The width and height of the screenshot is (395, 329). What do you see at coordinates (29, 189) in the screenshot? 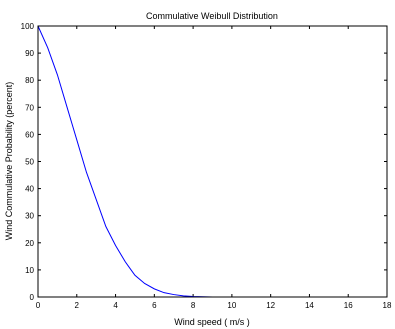
I see `y-tick-label: 40` at bounding box center [29, 189].